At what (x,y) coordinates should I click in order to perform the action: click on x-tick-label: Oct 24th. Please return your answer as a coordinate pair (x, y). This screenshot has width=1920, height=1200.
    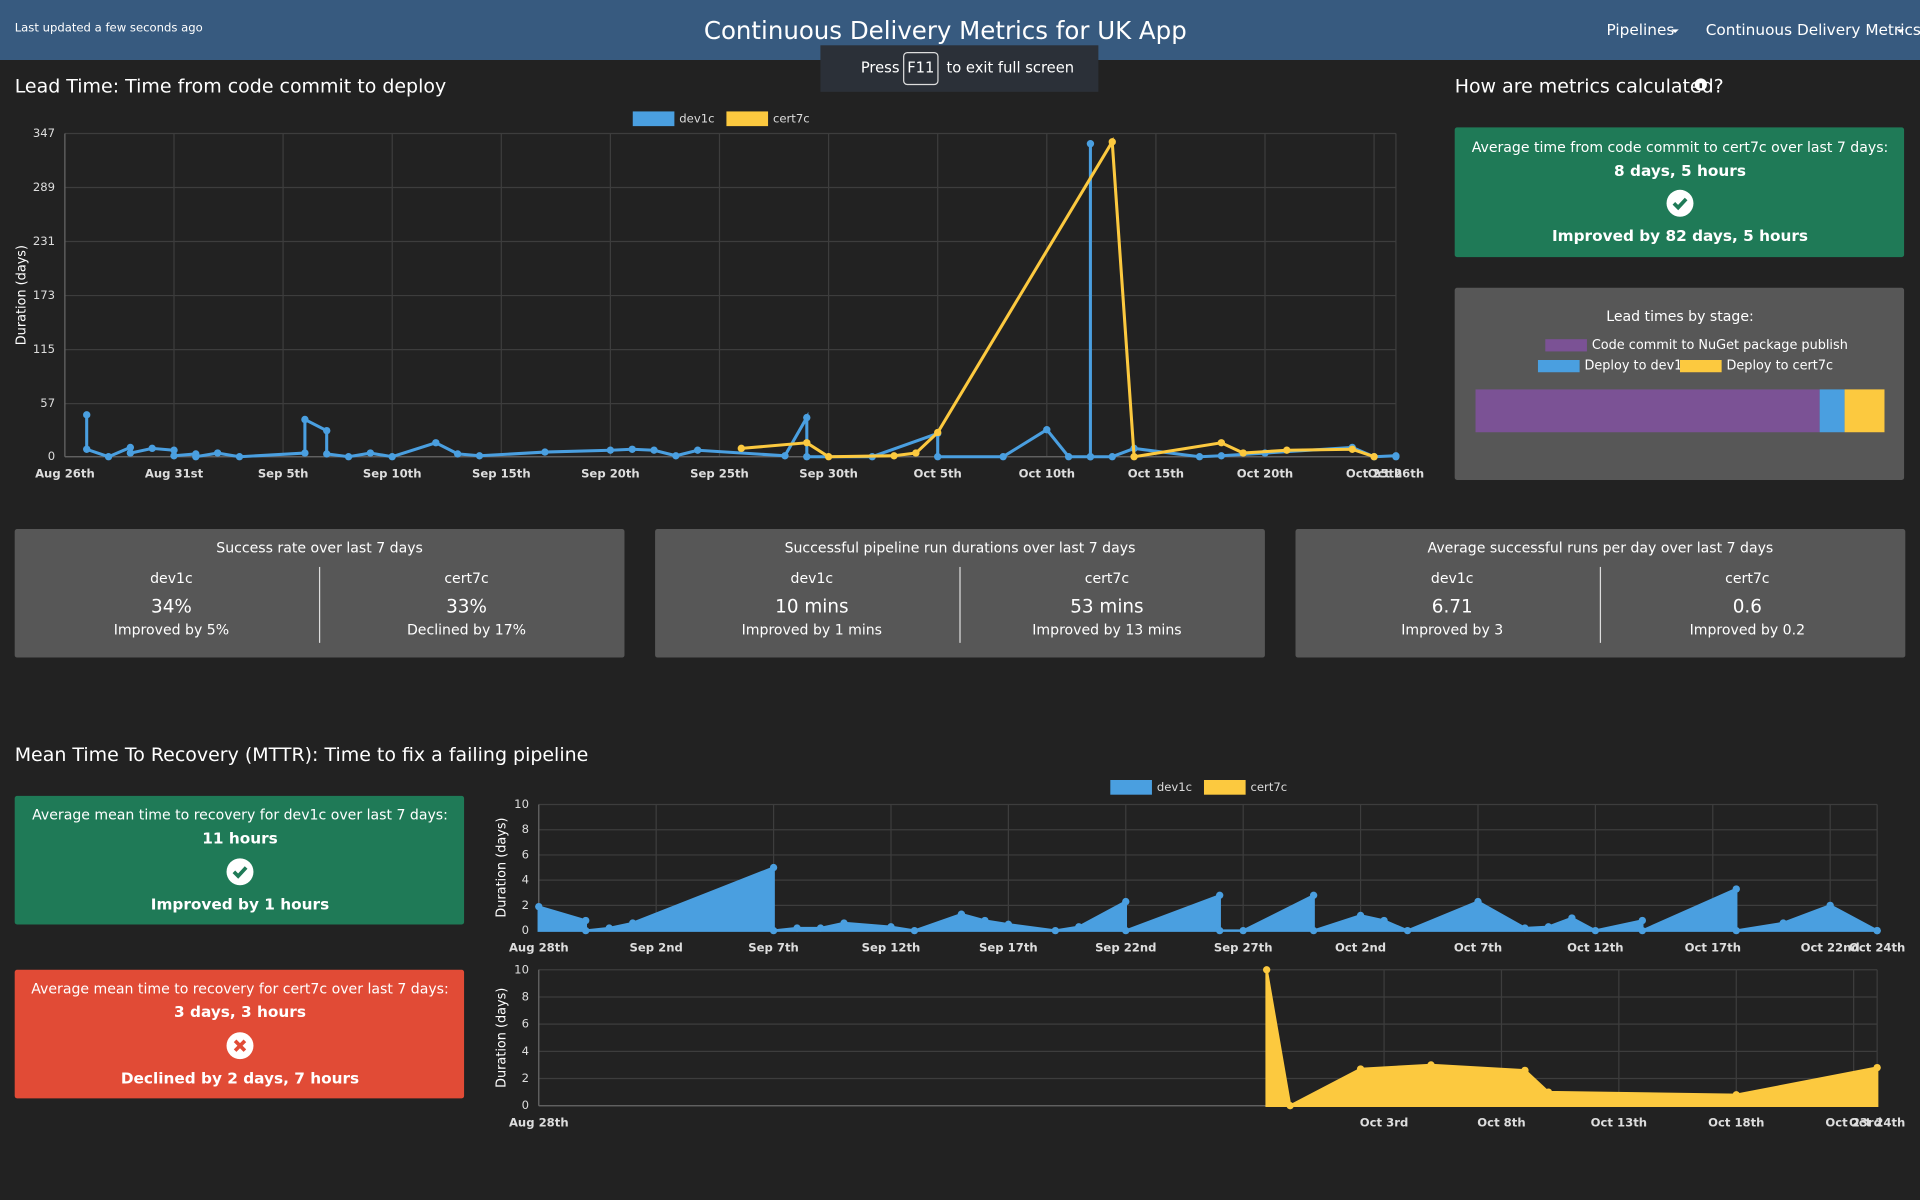
    Looking at the image, I should click on (1877, 1122).